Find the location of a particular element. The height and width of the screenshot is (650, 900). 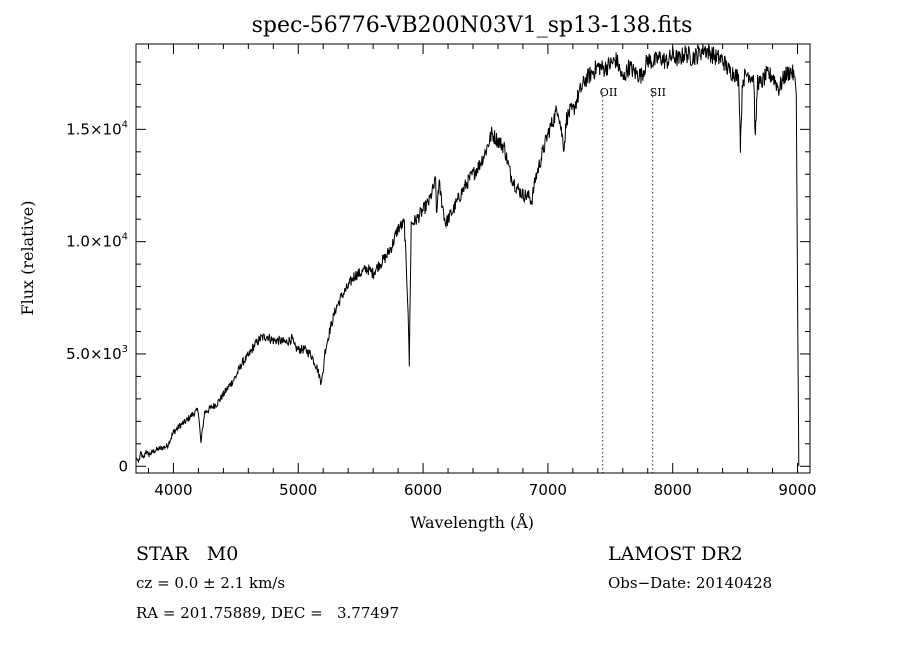

coordinates: RA = 201.75889, DEC = 3.77497 is located at coordinates (267, 613).